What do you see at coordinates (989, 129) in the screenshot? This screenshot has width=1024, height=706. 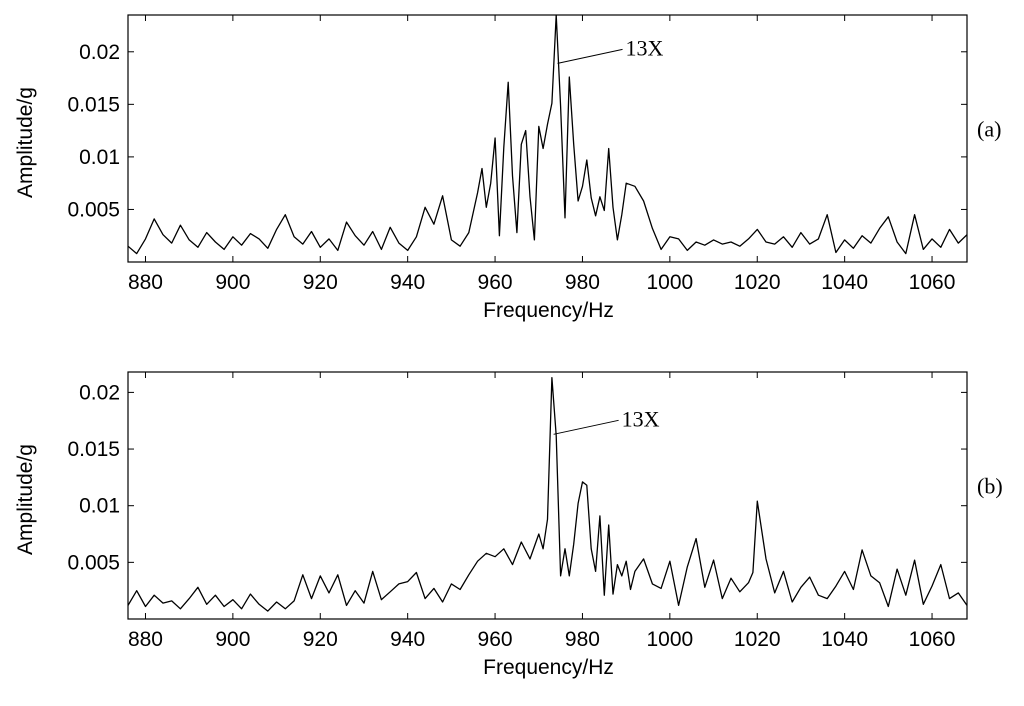 I see `panel-label: (a)` at bounding box center [989, 129].